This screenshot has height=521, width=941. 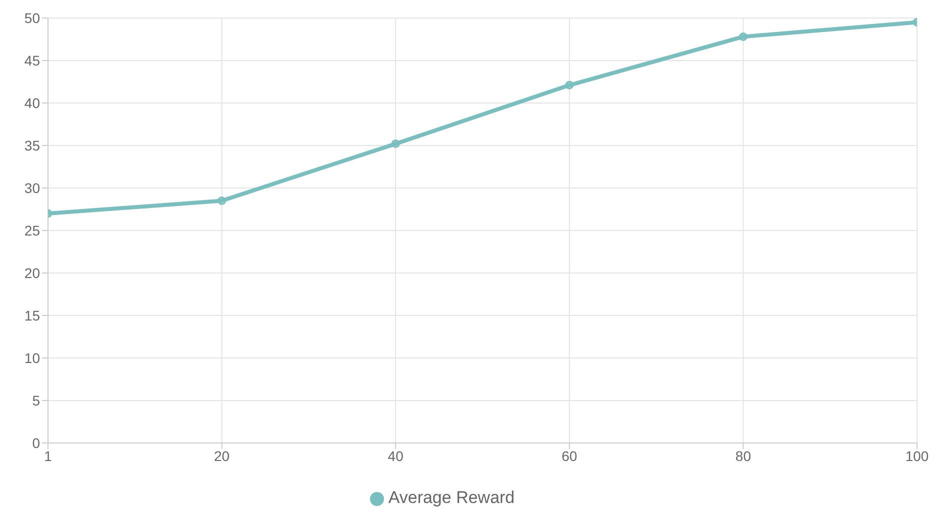 I want to click on x-tick-label: 1, so click(x=48, y=456).